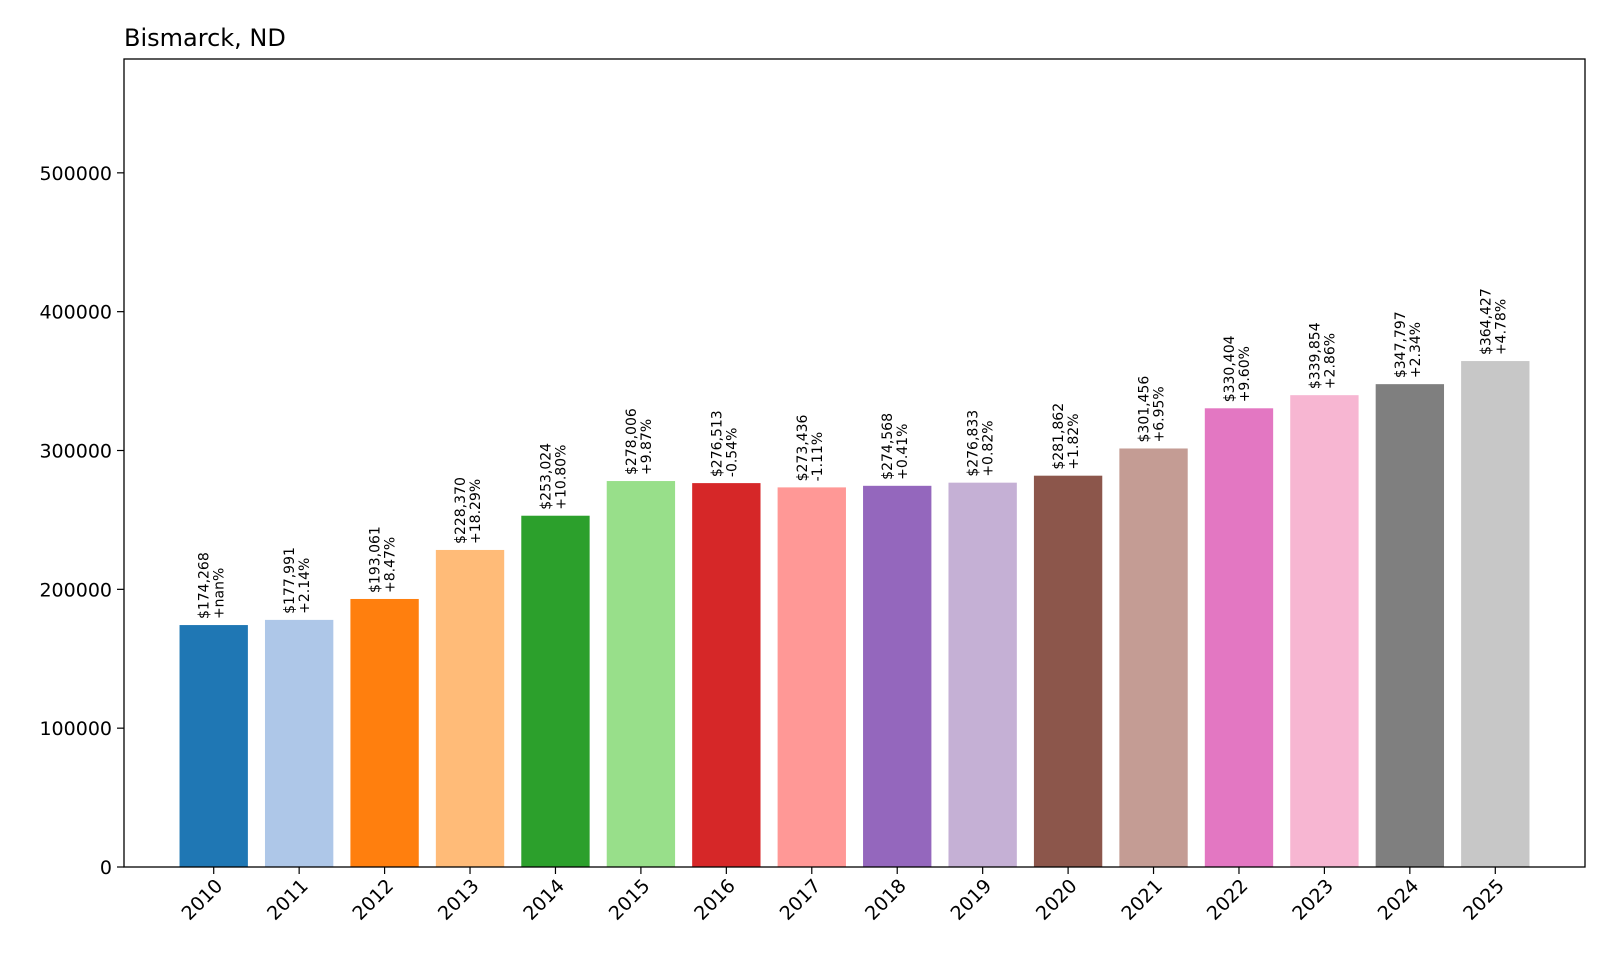 The height and width of the screenshot is (960, 1600). What do you see at coordinates (213, 746) in the screenshot?
I see `bar-2010` at bounding box center [213, 746].